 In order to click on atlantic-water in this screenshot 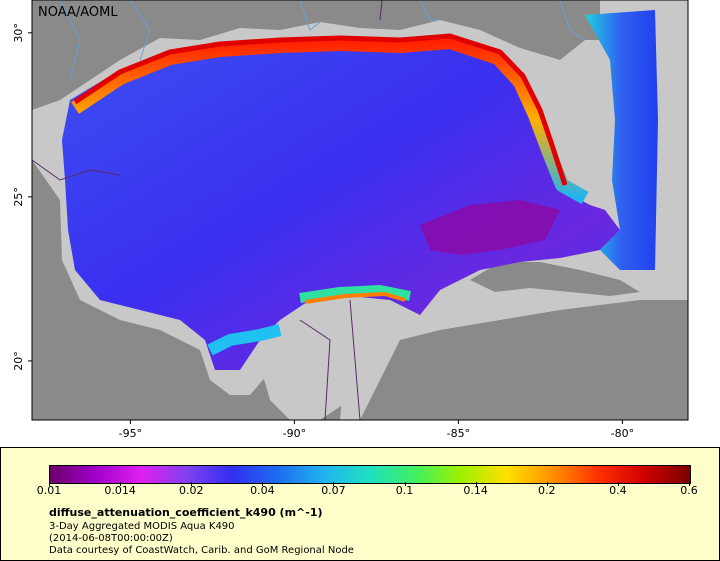, I will do `click(621, 140)`.